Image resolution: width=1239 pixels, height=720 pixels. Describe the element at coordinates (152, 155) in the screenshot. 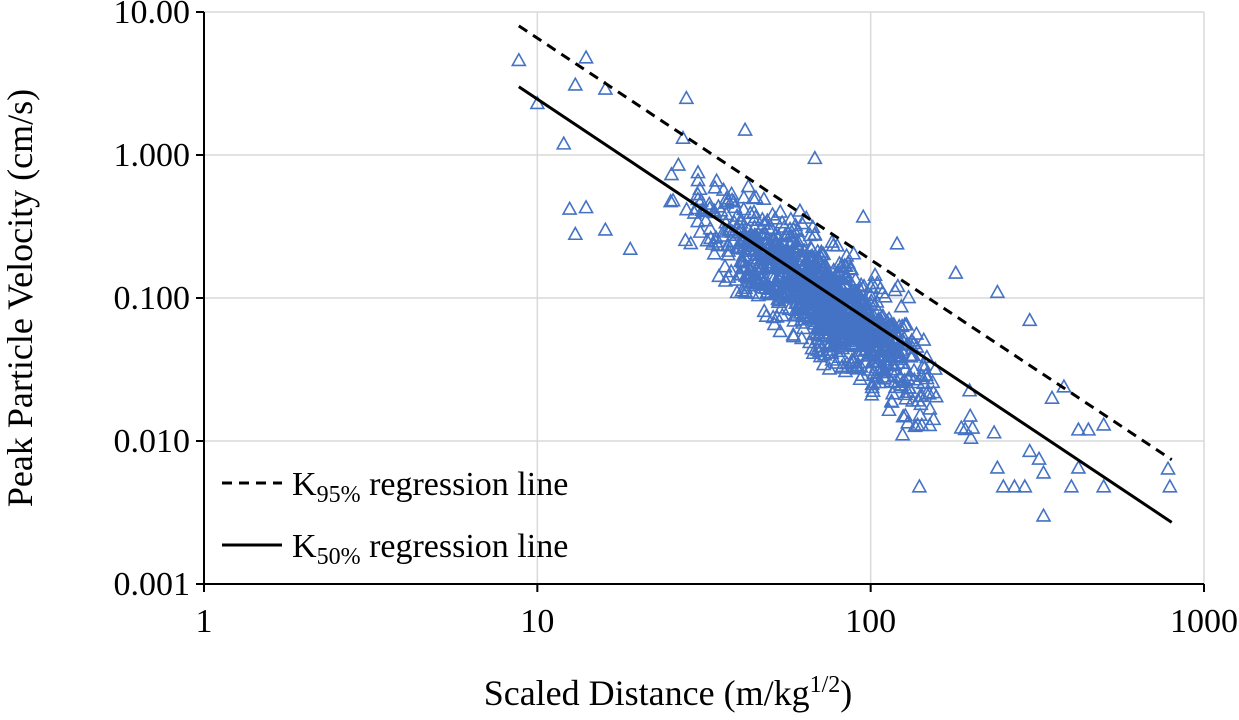

I see `y-tick-label: 1.000` at that location.